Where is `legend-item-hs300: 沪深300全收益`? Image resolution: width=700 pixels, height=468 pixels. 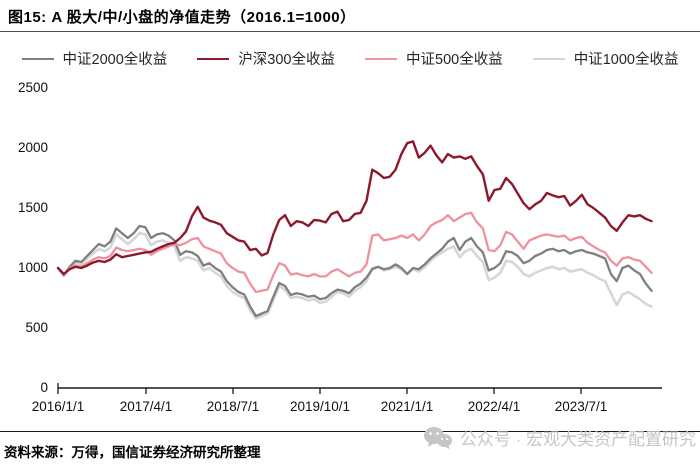
legend-item-hs300: 沪深300全收益 is located at coordinates (266, 58).